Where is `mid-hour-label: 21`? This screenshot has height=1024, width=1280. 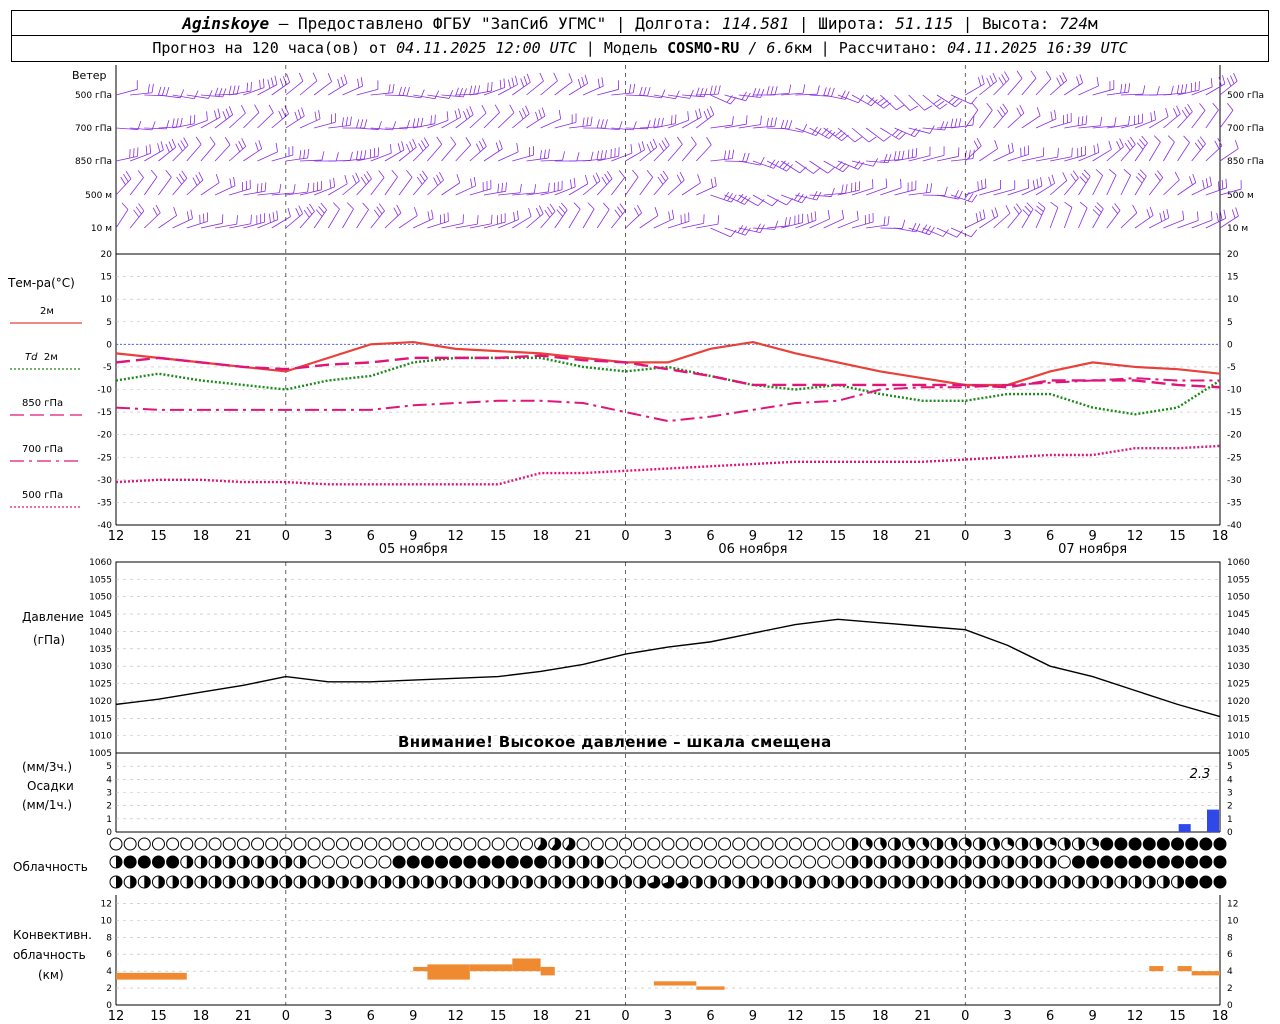
mid-hour-label: 21 is located at coordinates (583, 536).